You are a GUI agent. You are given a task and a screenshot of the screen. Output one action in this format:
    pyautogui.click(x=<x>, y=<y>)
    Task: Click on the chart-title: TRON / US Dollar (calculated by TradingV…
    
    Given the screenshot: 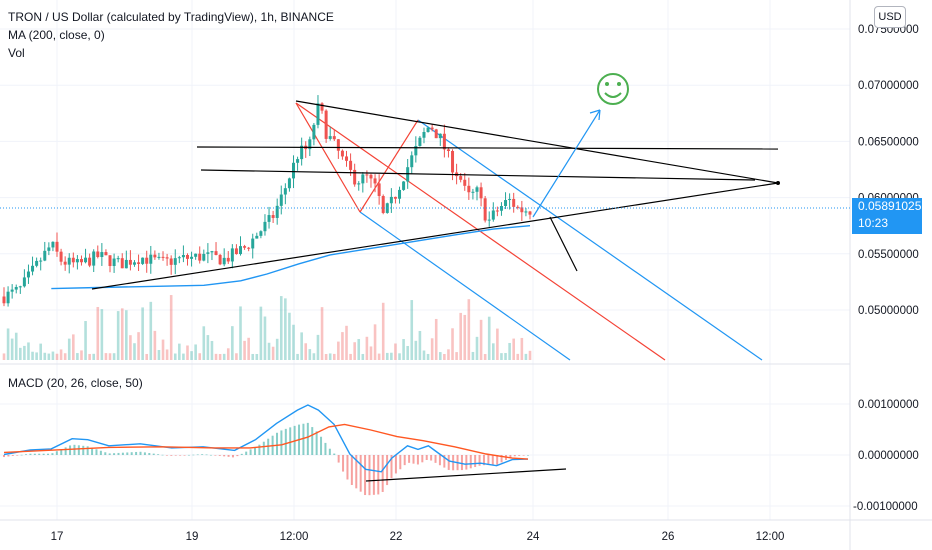 What is the action you would take?
    pyautogui.click(x=171, y=17)
    